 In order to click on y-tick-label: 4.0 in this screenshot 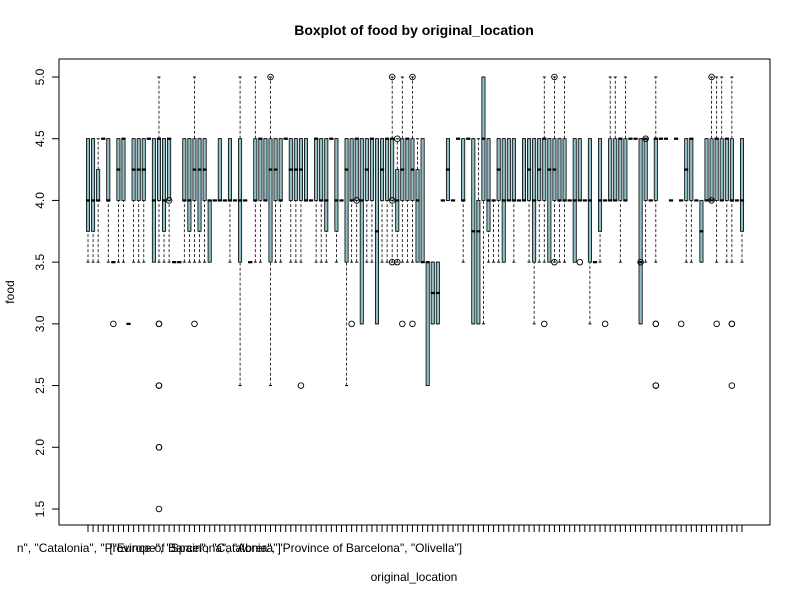, I will do `click(40, 200)`.